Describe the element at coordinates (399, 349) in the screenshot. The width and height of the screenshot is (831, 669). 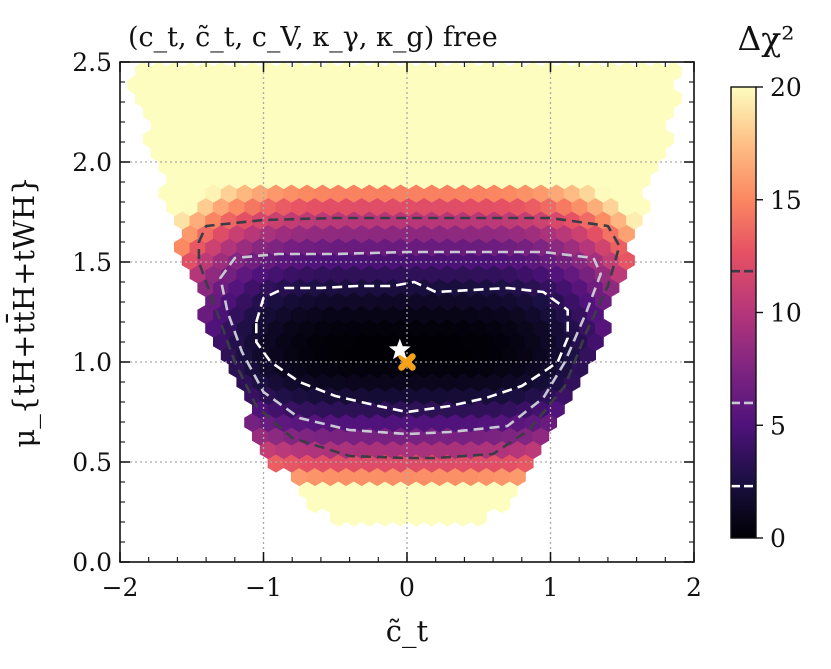
I see `best-fit-star-marker` at that location.